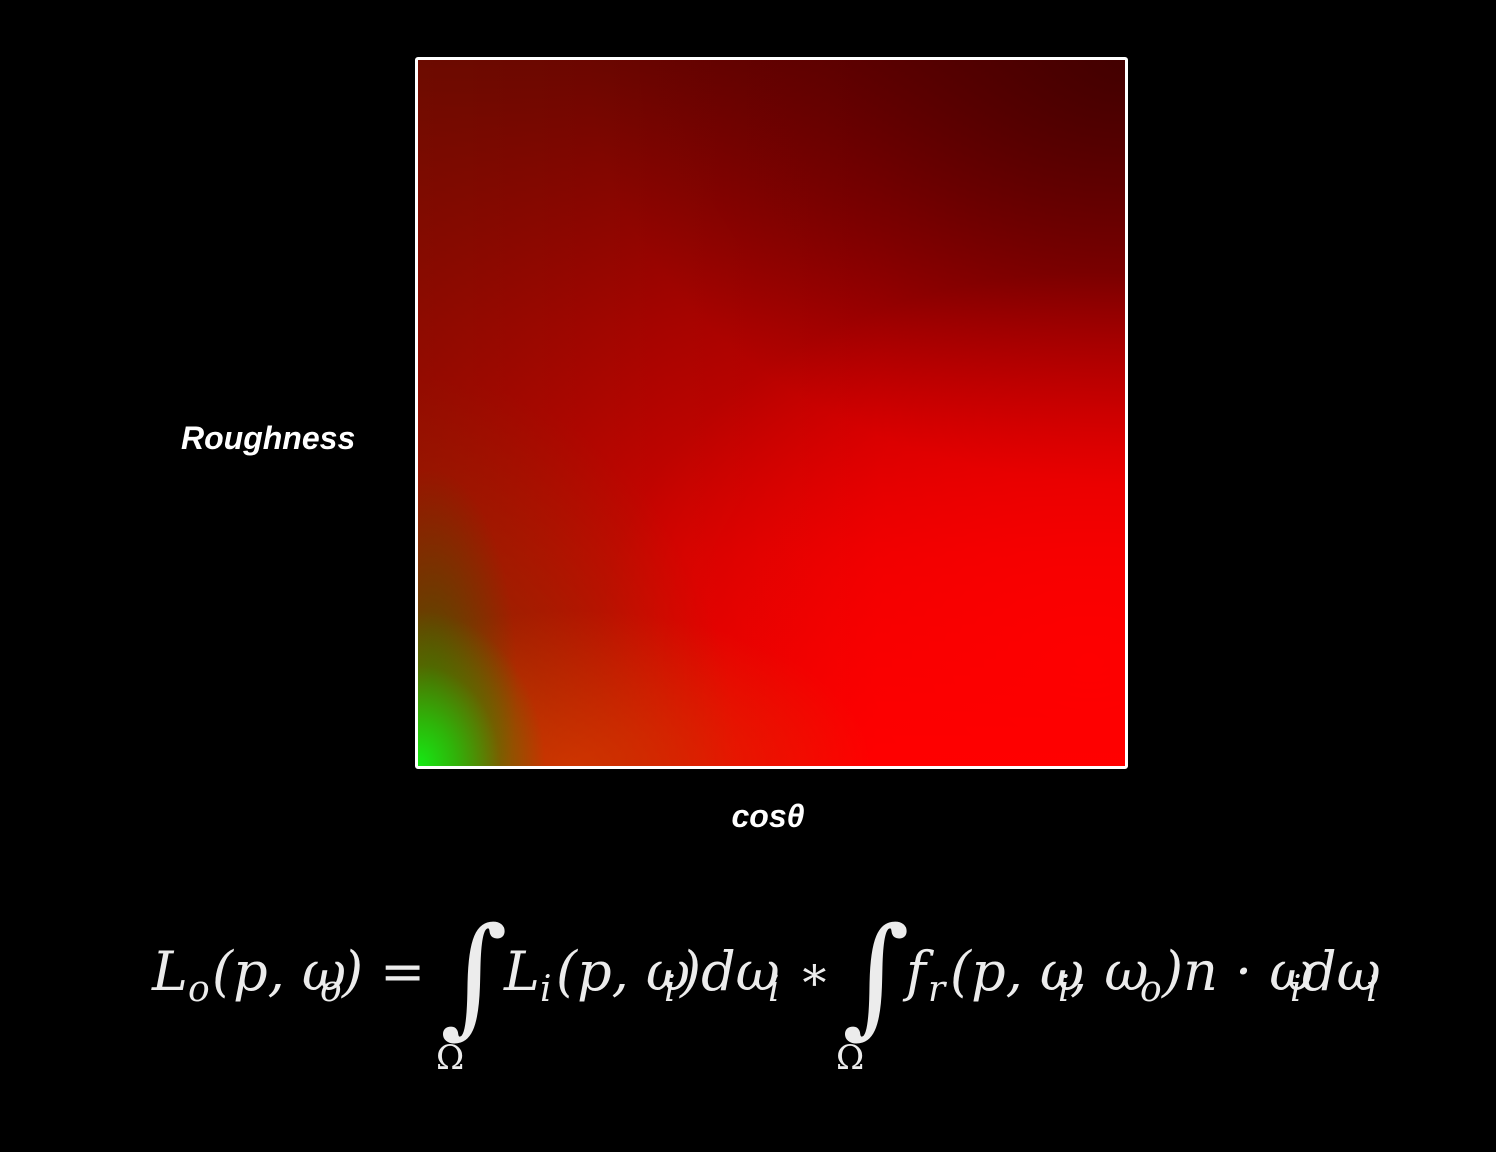 The image size is (1496, 1152). Describe the element at coordinates (1109, 971) in the screenshot. I see `eq-term2-mid: , ω` at that location.